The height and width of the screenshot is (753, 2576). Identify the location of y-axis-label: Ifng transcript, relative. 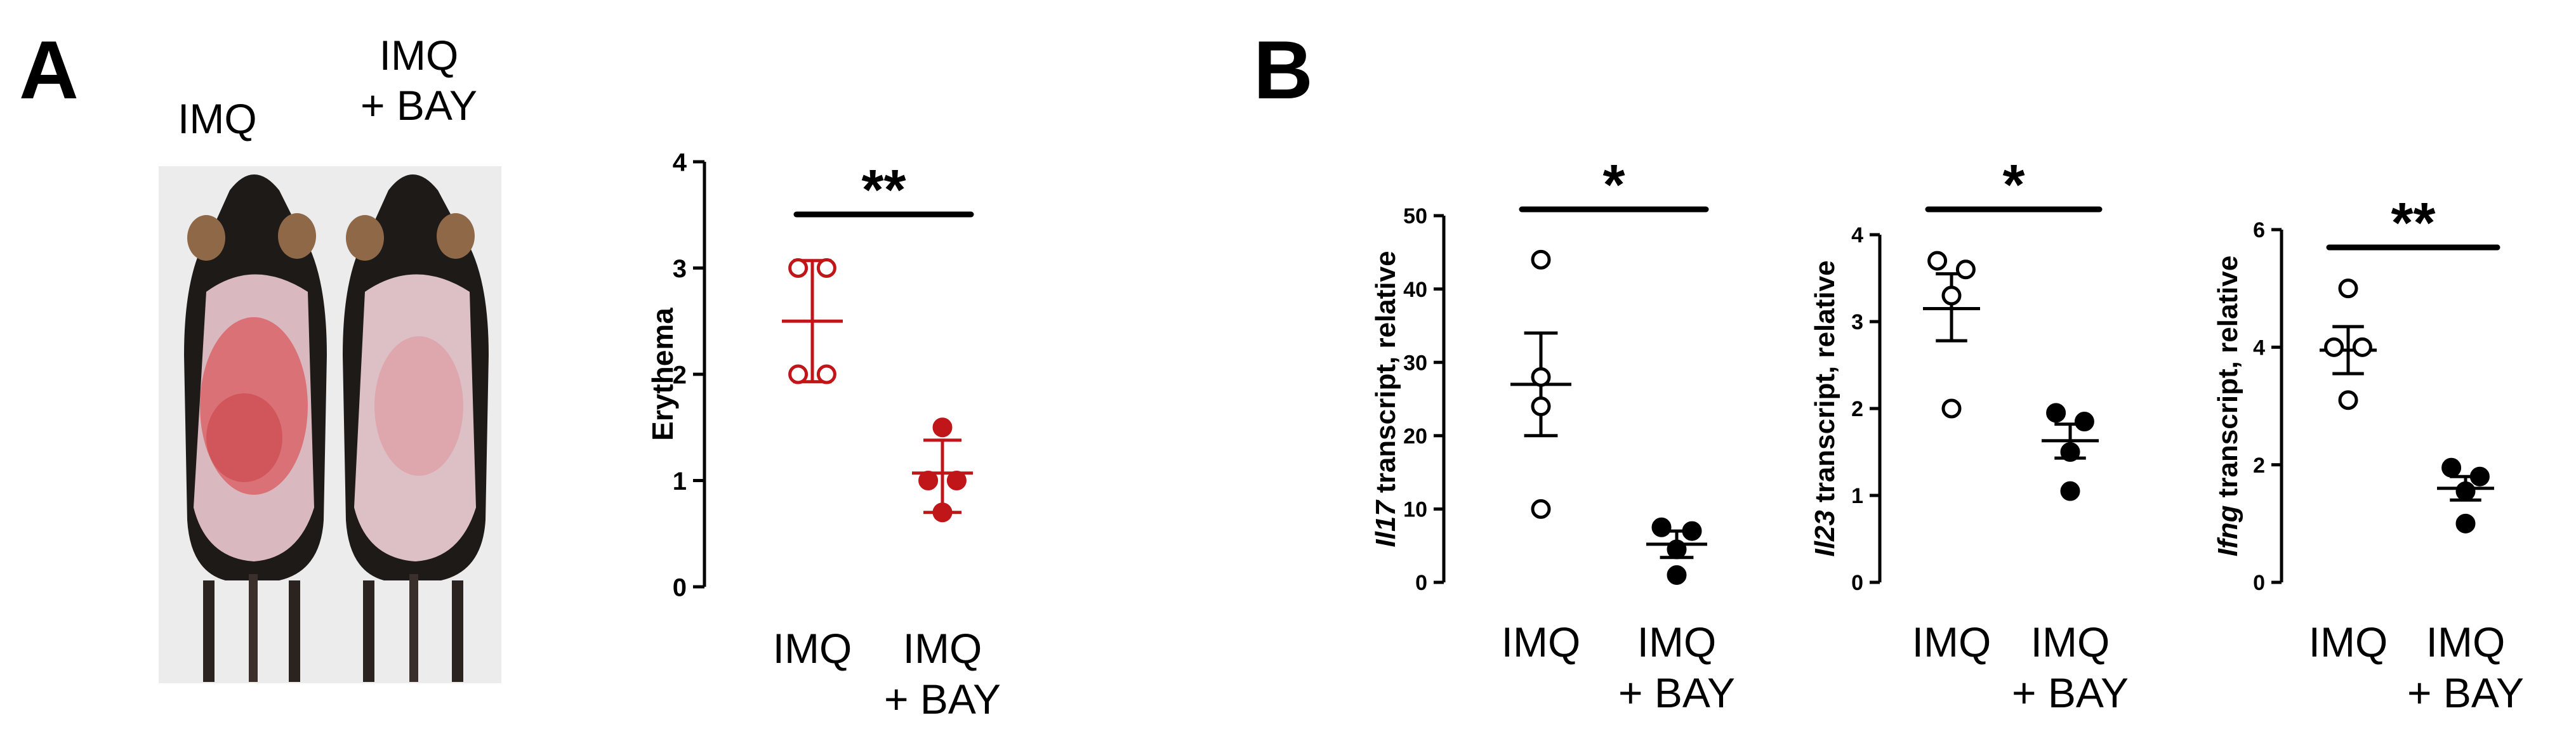
(2228, 406).